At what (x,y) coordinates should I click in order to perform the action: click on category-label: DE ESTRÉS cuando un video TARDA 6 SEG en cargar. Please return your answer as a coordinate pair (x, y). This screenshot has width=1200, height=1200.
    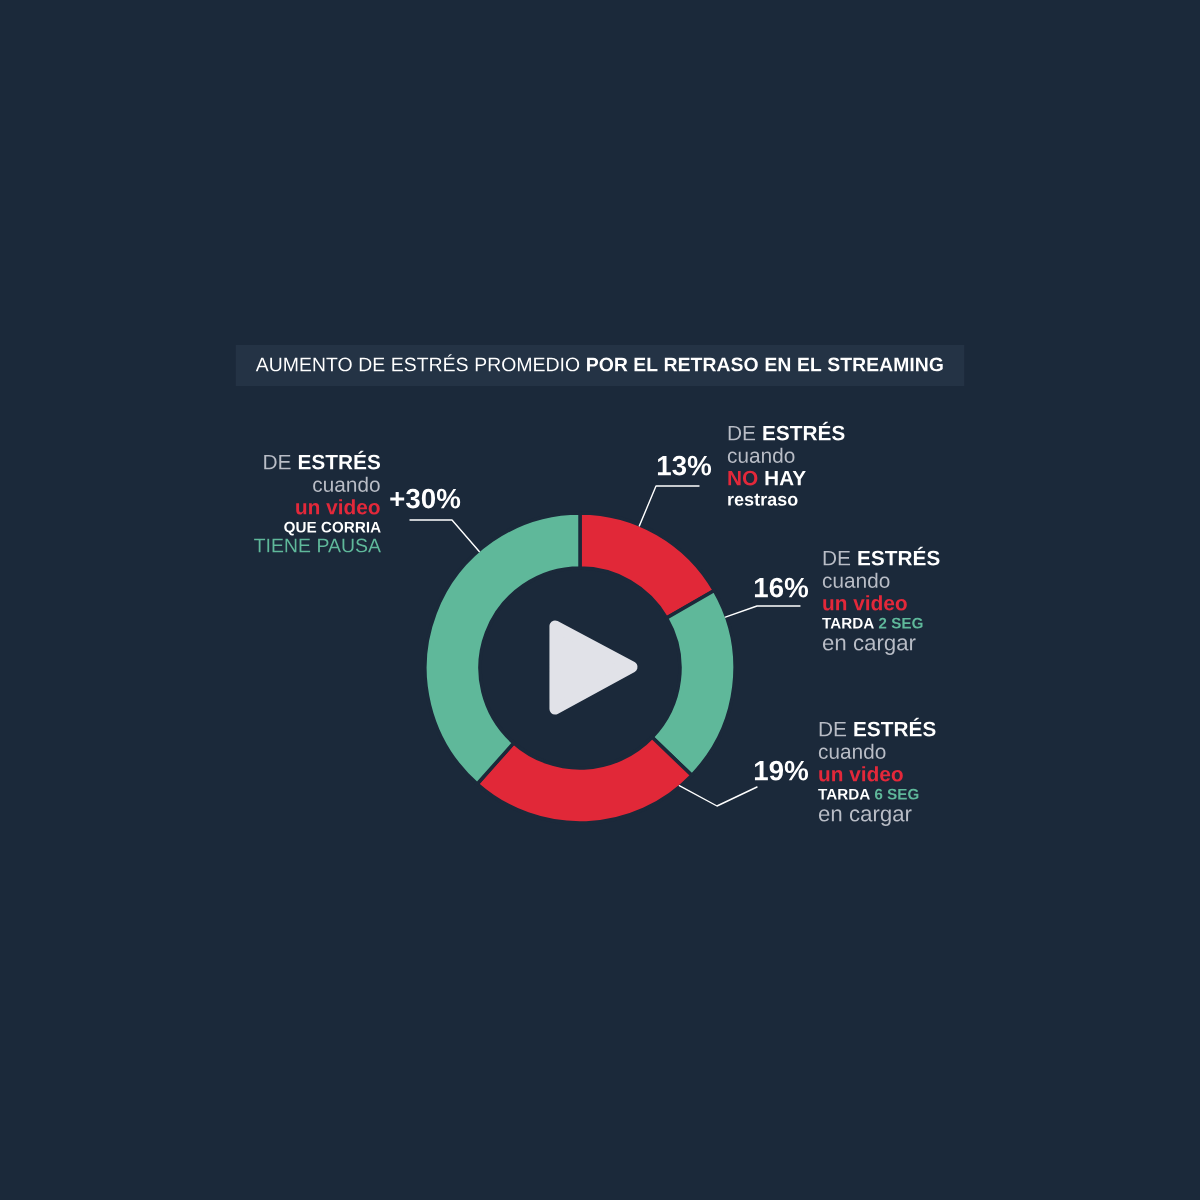
    Looking at the image, I should click on (877, 771).